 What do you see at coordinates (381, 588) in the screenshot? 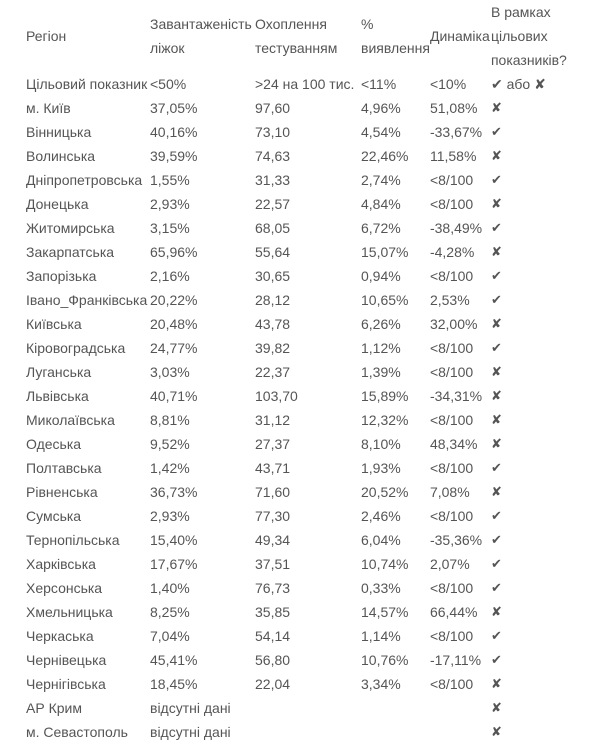
I see `detection-cell: 0,33%` at bounding box center [381, 588].